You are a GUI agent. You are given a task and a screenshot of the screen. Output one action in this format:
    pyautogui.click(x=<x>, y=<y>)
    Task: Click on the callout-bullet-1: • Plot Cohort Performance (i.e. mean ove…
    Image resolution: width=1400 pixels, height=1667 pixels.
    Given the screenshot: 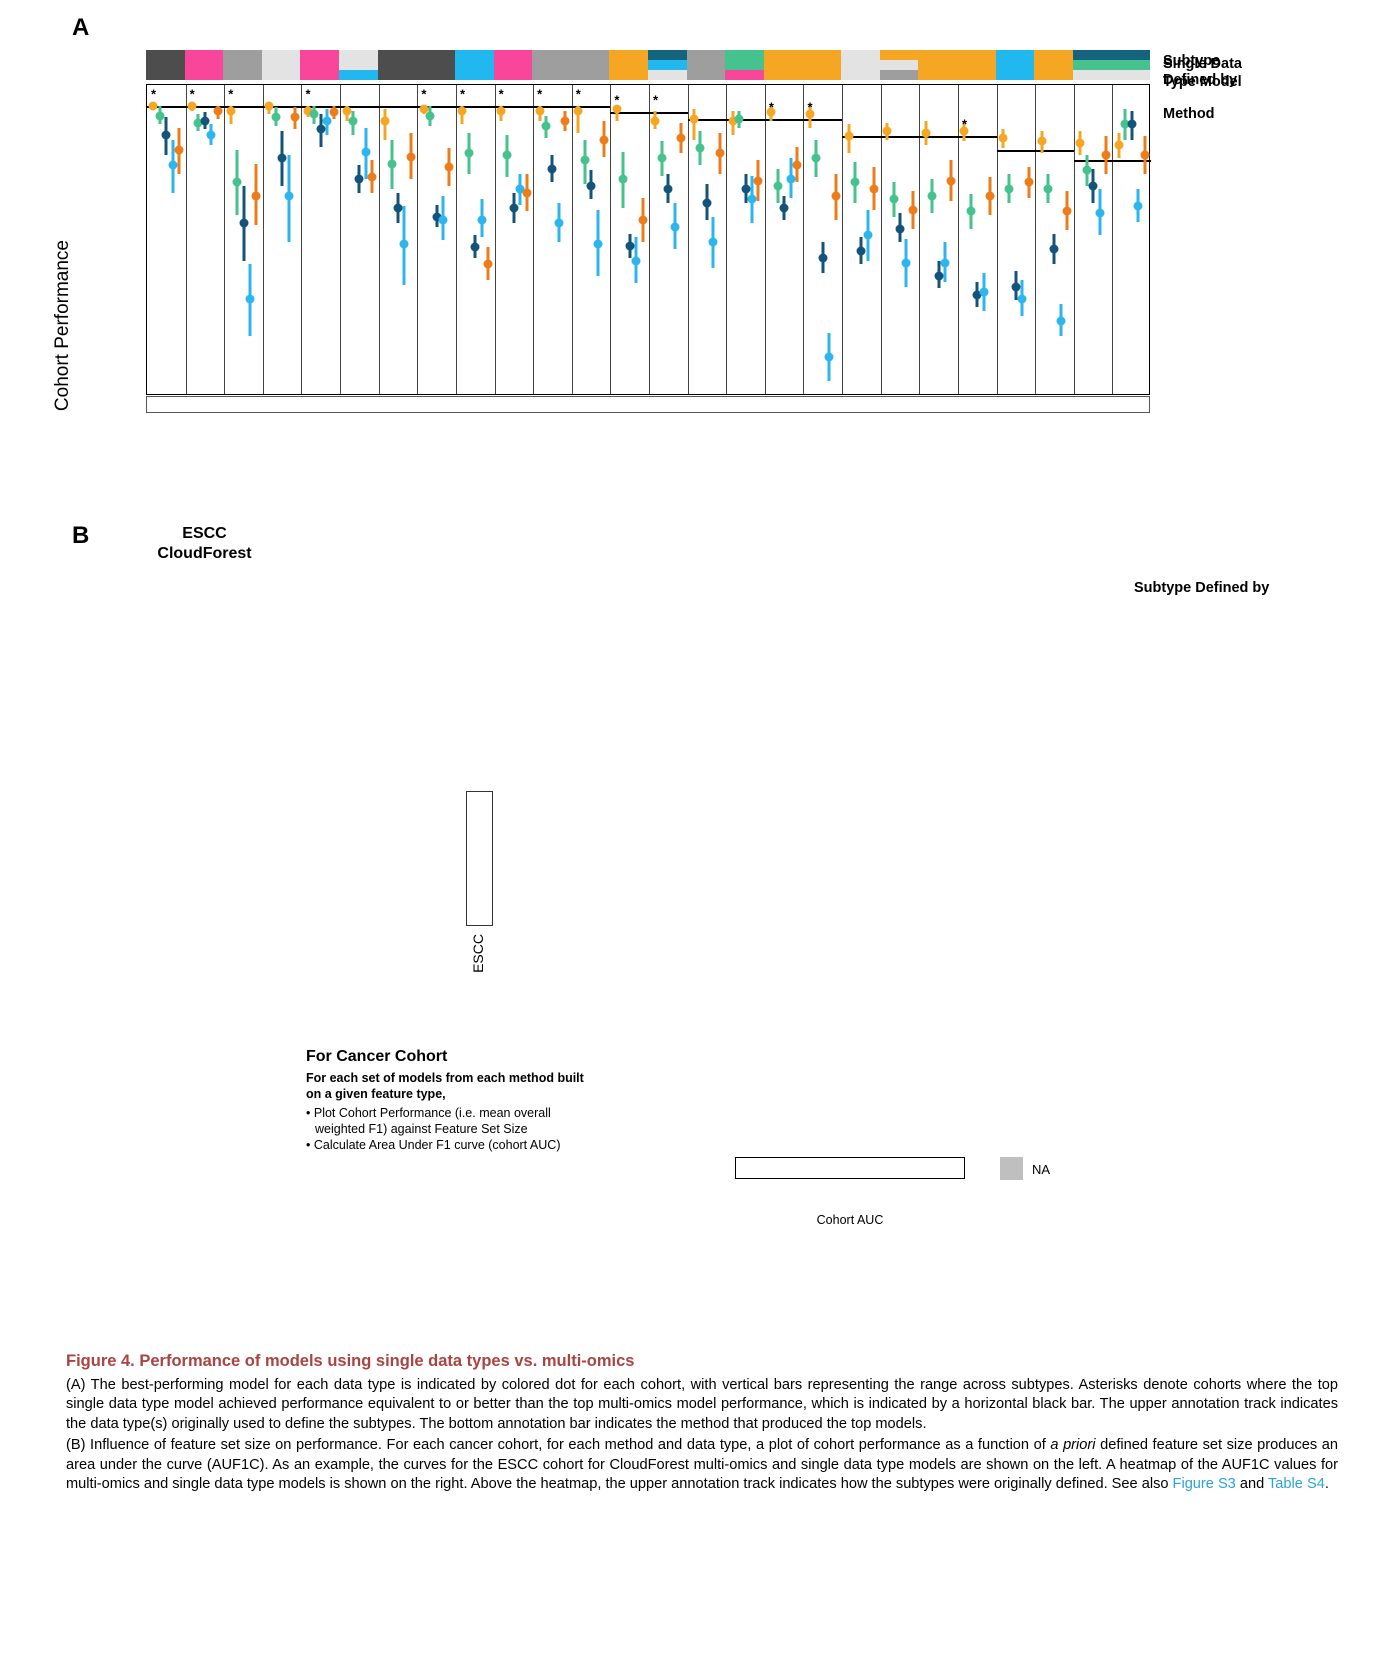 What is the action you would take?
    pyautogui.click(x=428, y=1120)
    